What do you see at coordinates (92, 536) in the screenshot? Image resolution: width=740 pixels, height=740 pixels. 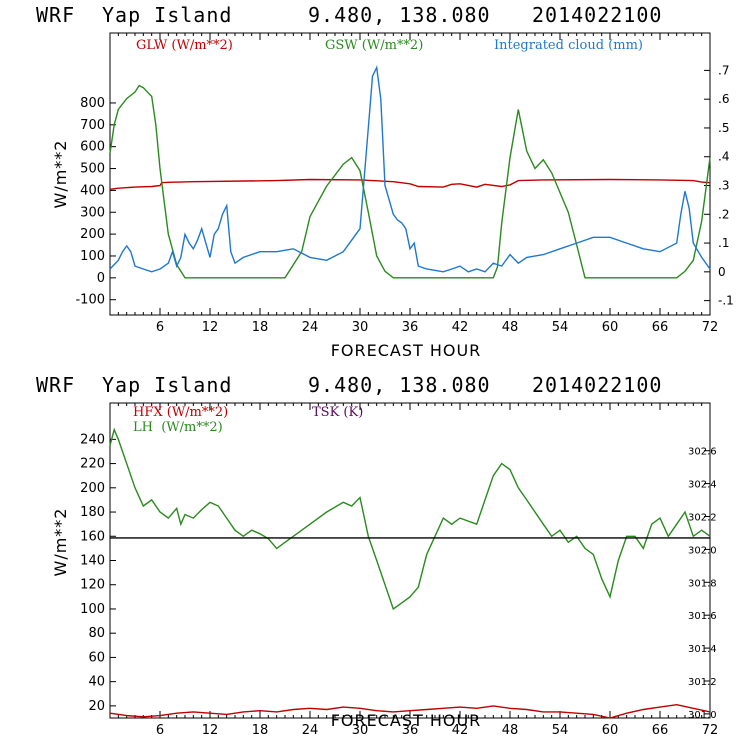 I see `y-tick-label: 160` at bounding box center [92, 536].